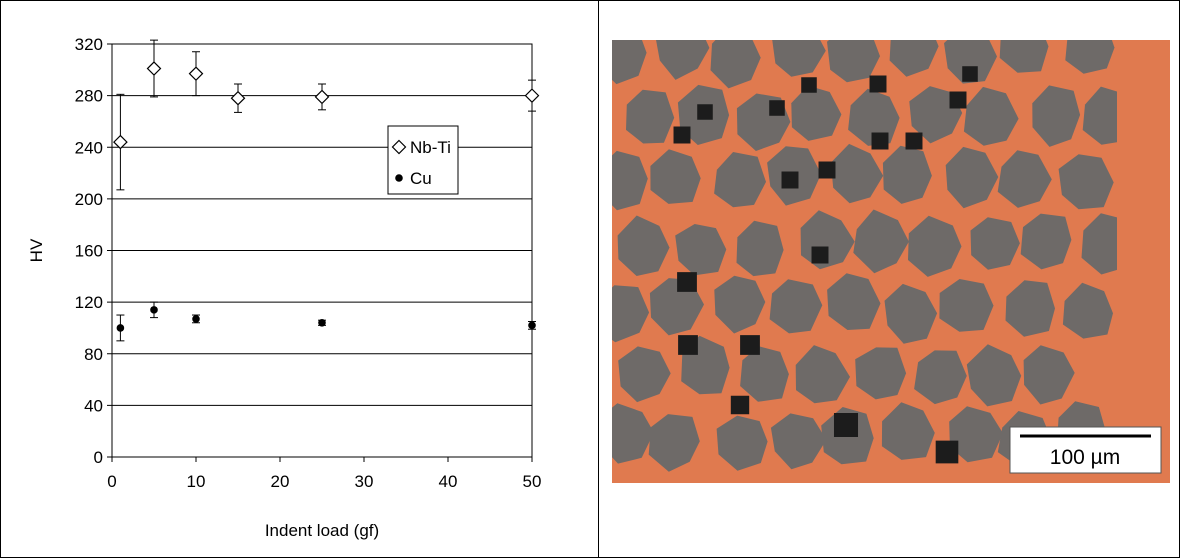 This screenshot has height=558, width=1180. Describe the element at coordinates (98, 457) in the screenshot. I see `y-tick-label: 0` at that location.